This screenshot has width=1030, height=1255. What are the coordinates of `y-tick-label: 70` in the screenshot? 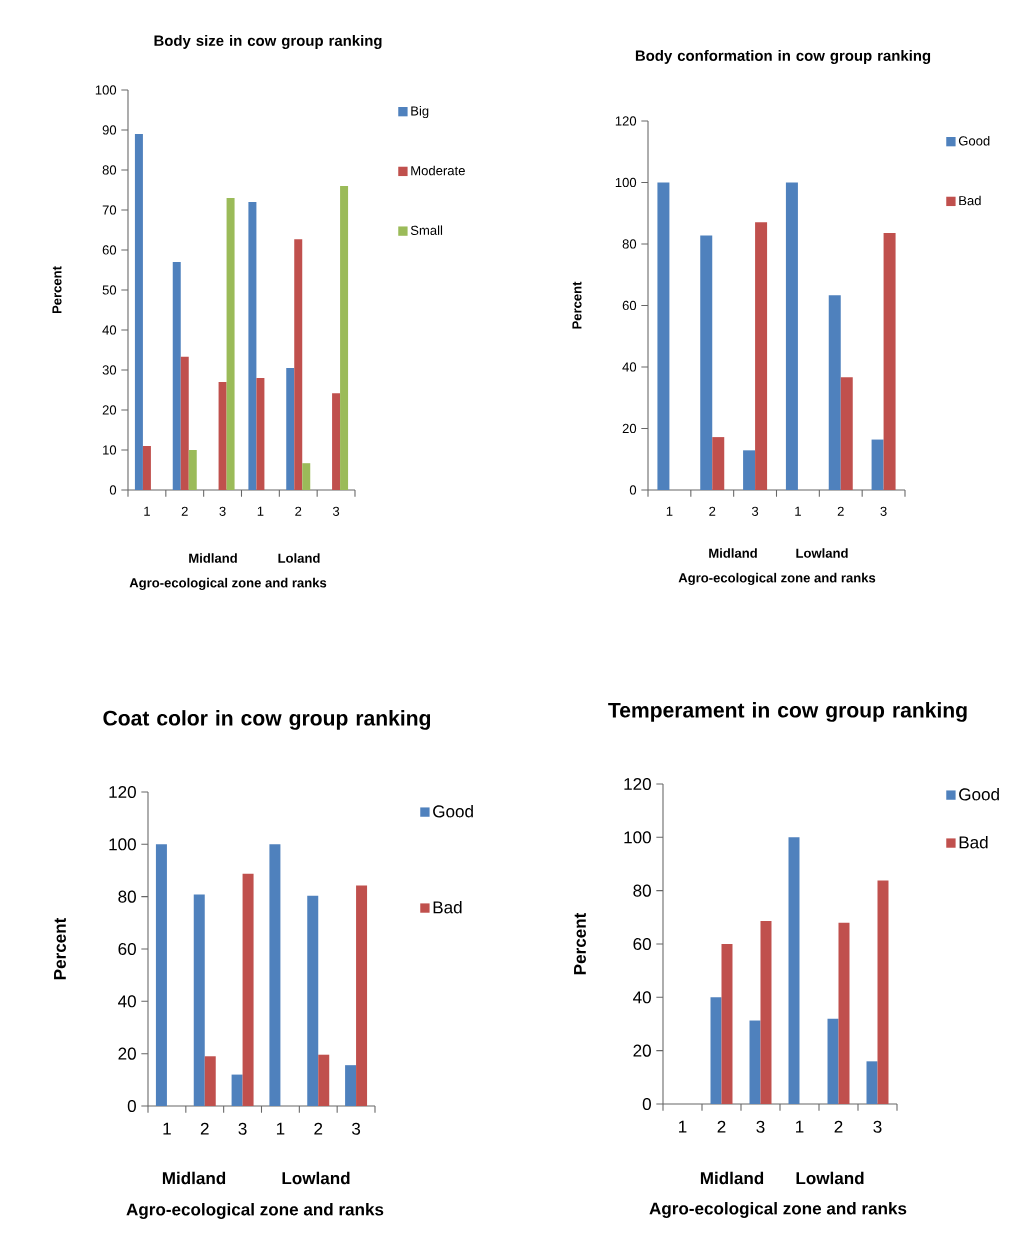 It's located at (109, 210).